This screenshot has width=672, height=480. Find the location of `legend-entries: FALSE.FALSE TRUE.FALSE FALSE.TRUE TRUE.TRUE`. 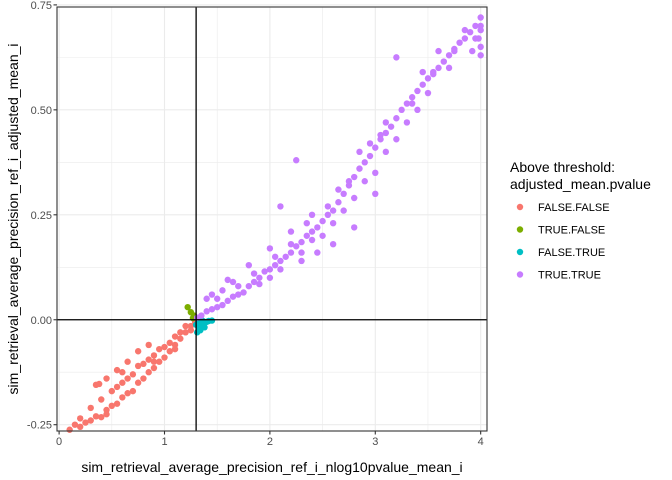

legend-entries: FALSE.FALSE TRUE.FALSE FALSE.TRUE TRUE.TRUE is located at coordinates (563, 242).